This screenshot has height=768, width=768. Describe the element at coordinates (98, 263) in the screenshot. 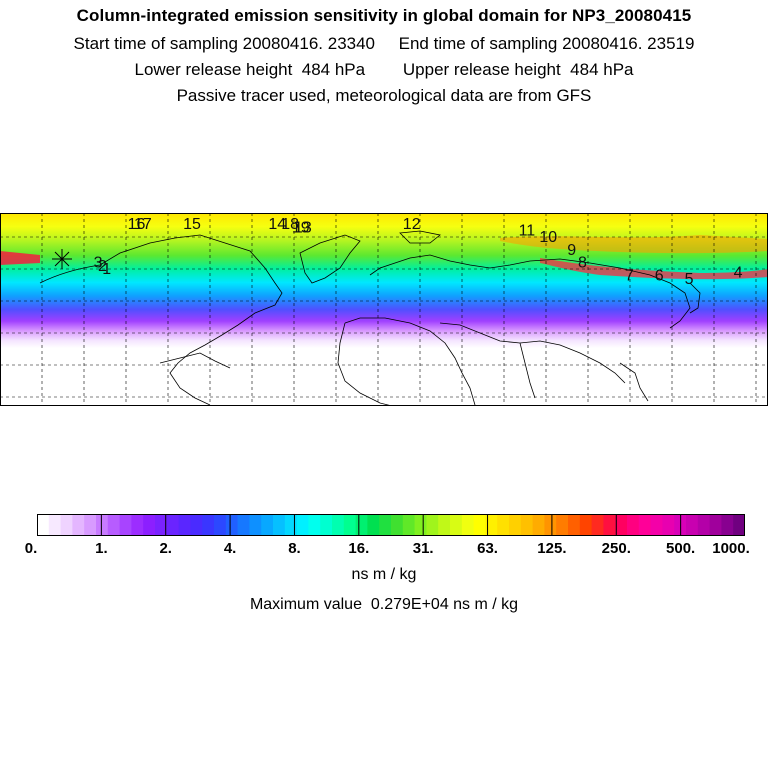

I see `trajectory-point-label: 3` at that location.